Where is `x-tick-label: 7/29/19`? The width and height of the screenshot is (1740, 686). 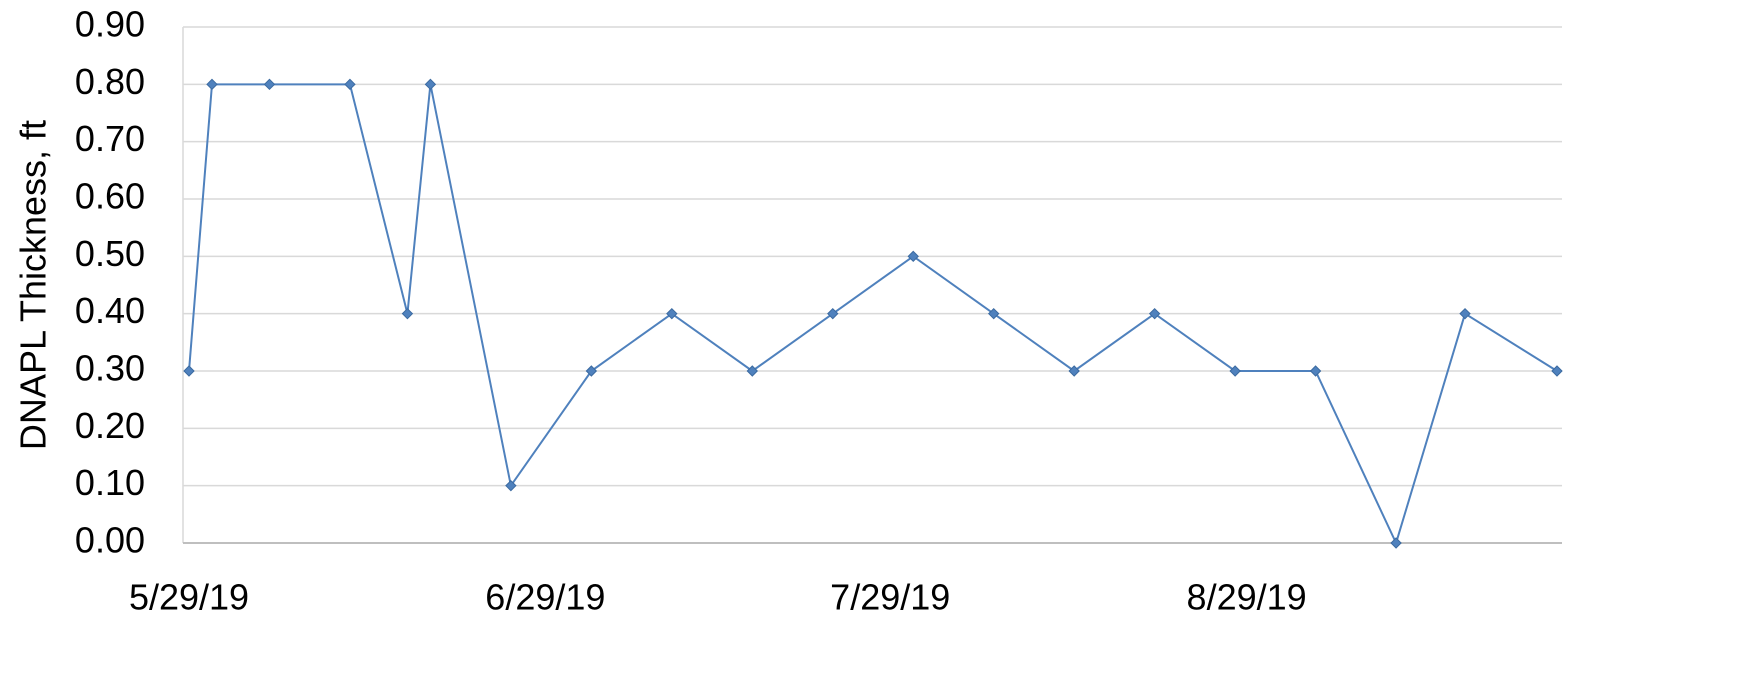 x-tick-label: 7/29/19 is located at coordinates (890, 597).